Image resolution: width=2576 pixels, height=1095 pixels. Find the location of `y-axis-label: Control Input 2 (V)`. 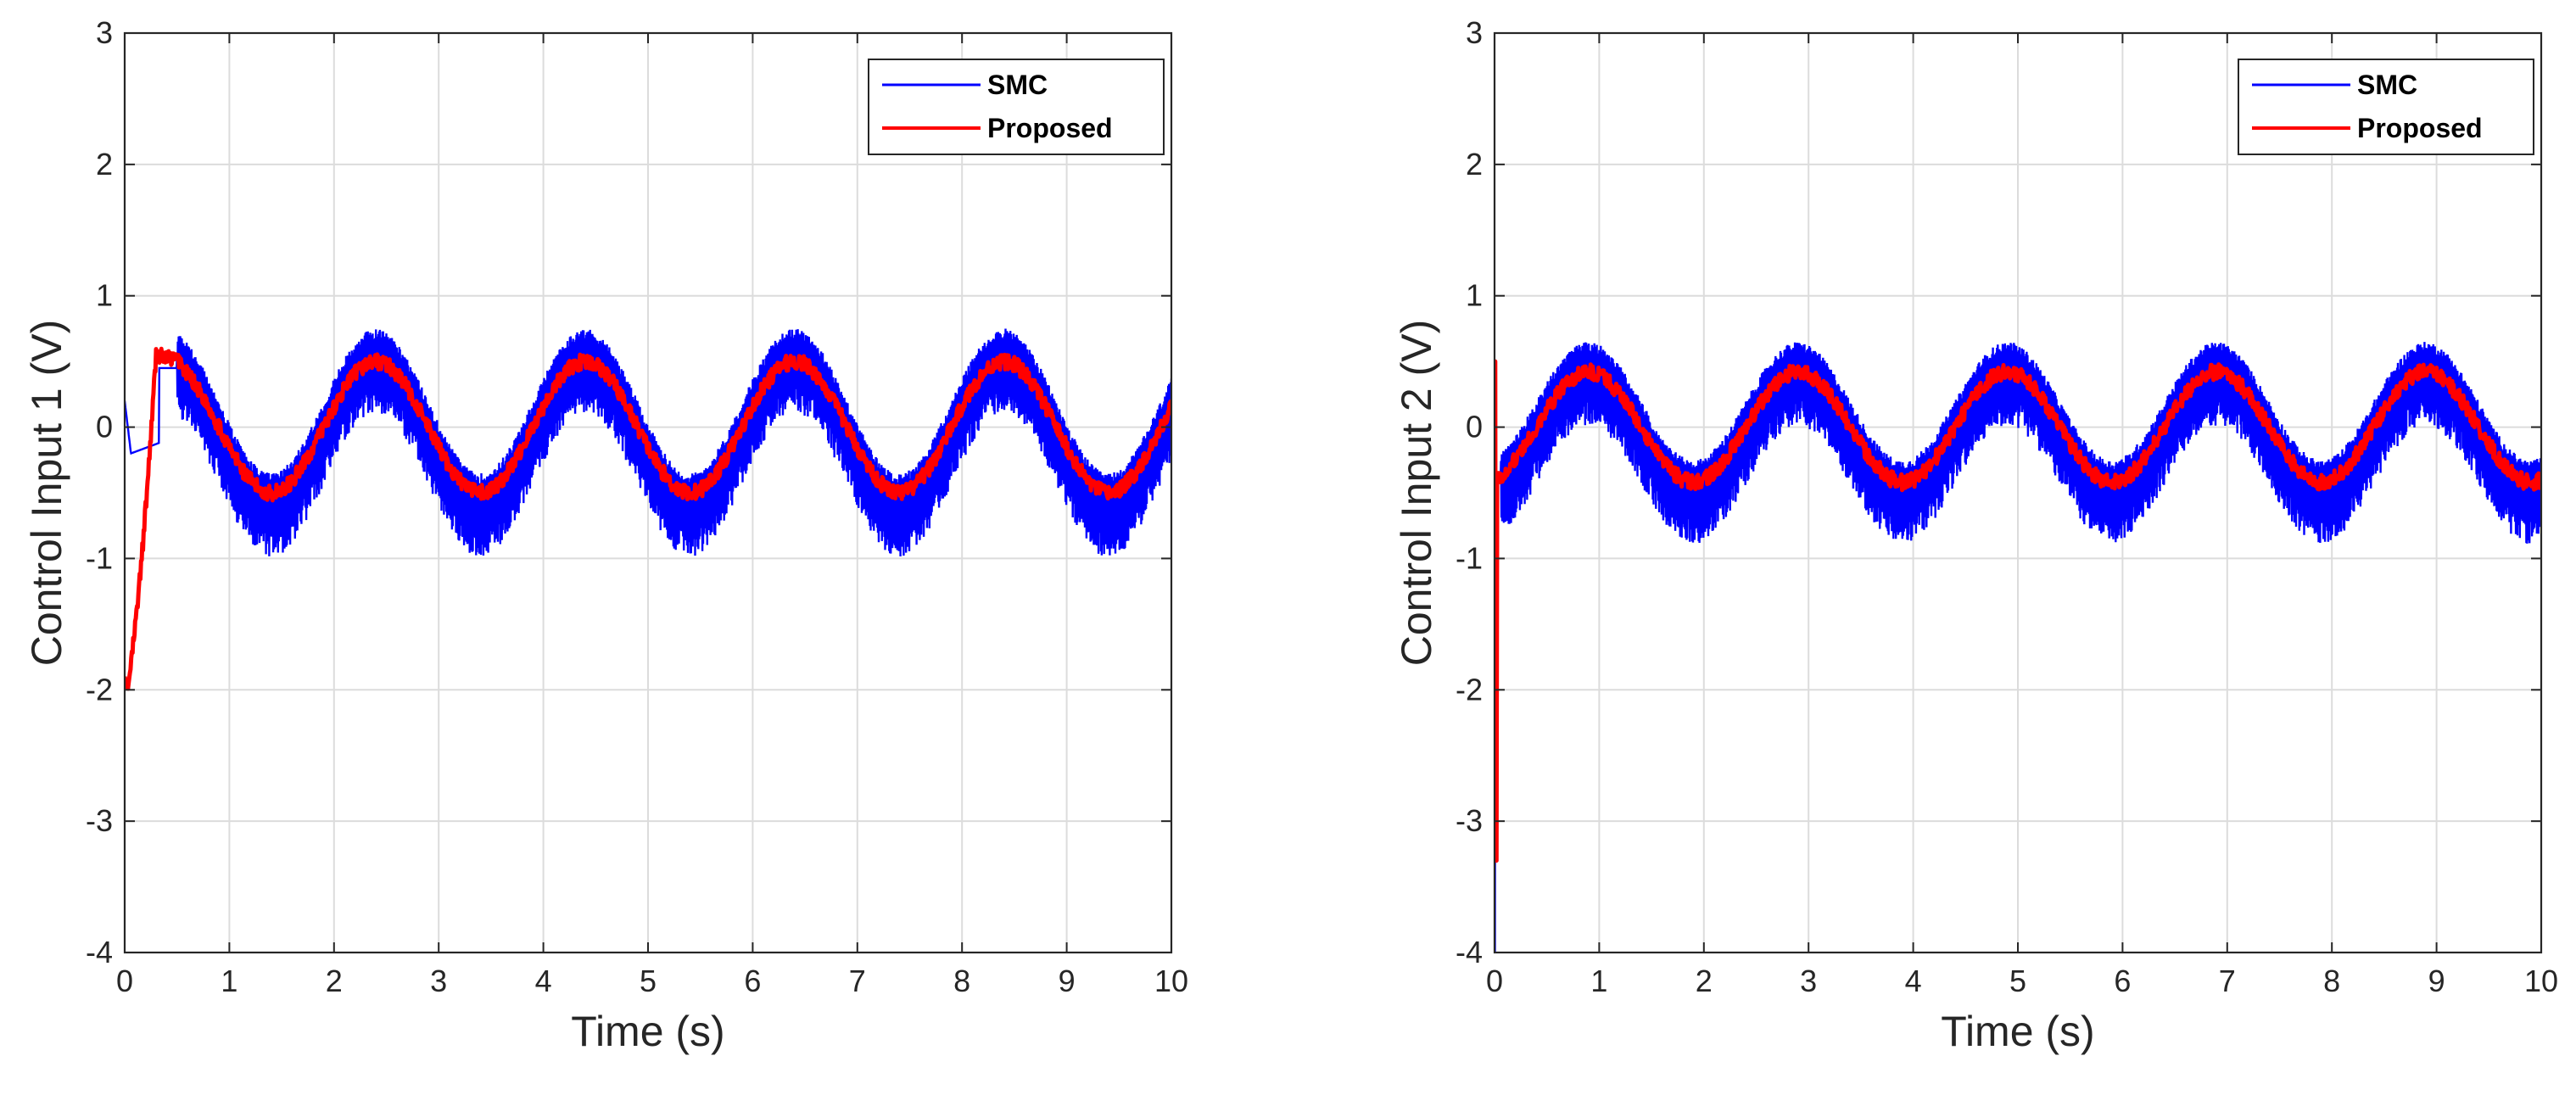

y-axis-label: Control Input 2 (V) is located at coordinates (1416, 493).